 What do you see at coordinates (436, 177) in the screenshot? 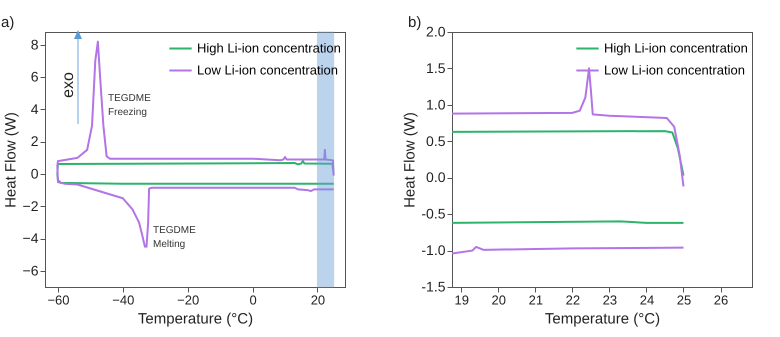
I see `y-tick-label: 0.0` at bounding box center [436, 177].